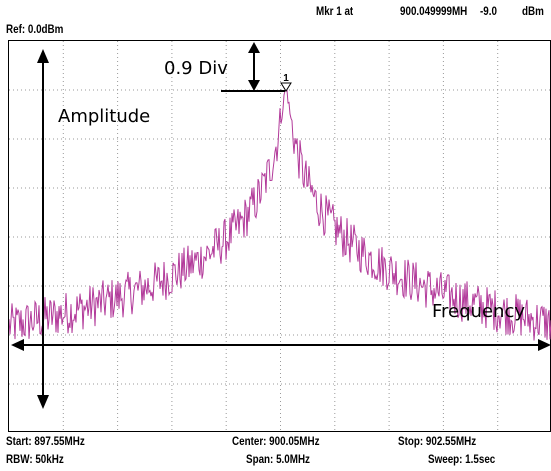 The width and height of the screenshot is (551, 471). Describe the element at coordinates (254, 85) in the screenshot. I see `division-arrow-down-head` at that location.